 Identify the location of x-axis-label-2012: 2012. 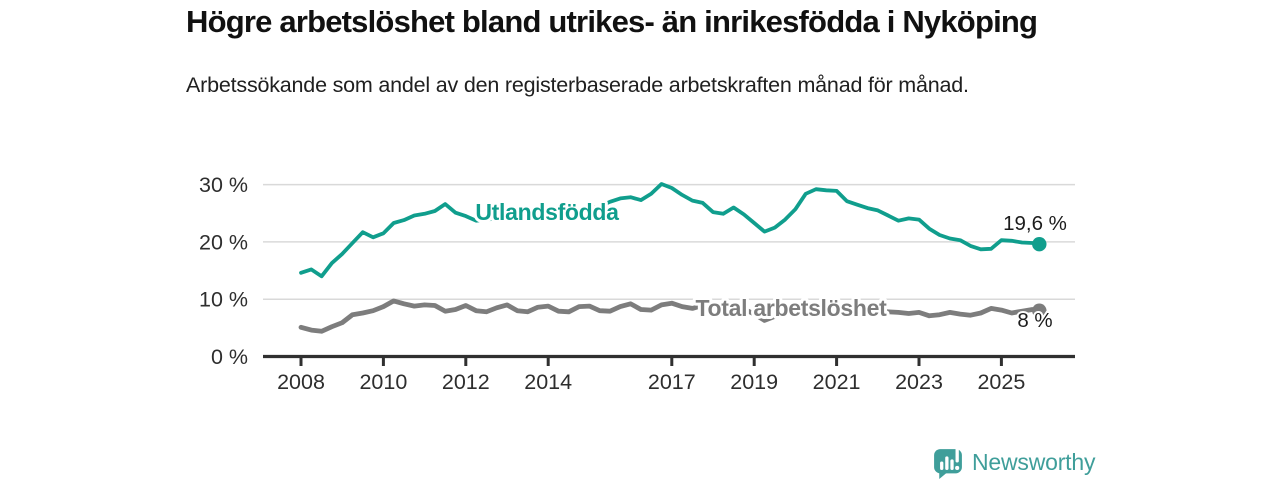
(466, 382).